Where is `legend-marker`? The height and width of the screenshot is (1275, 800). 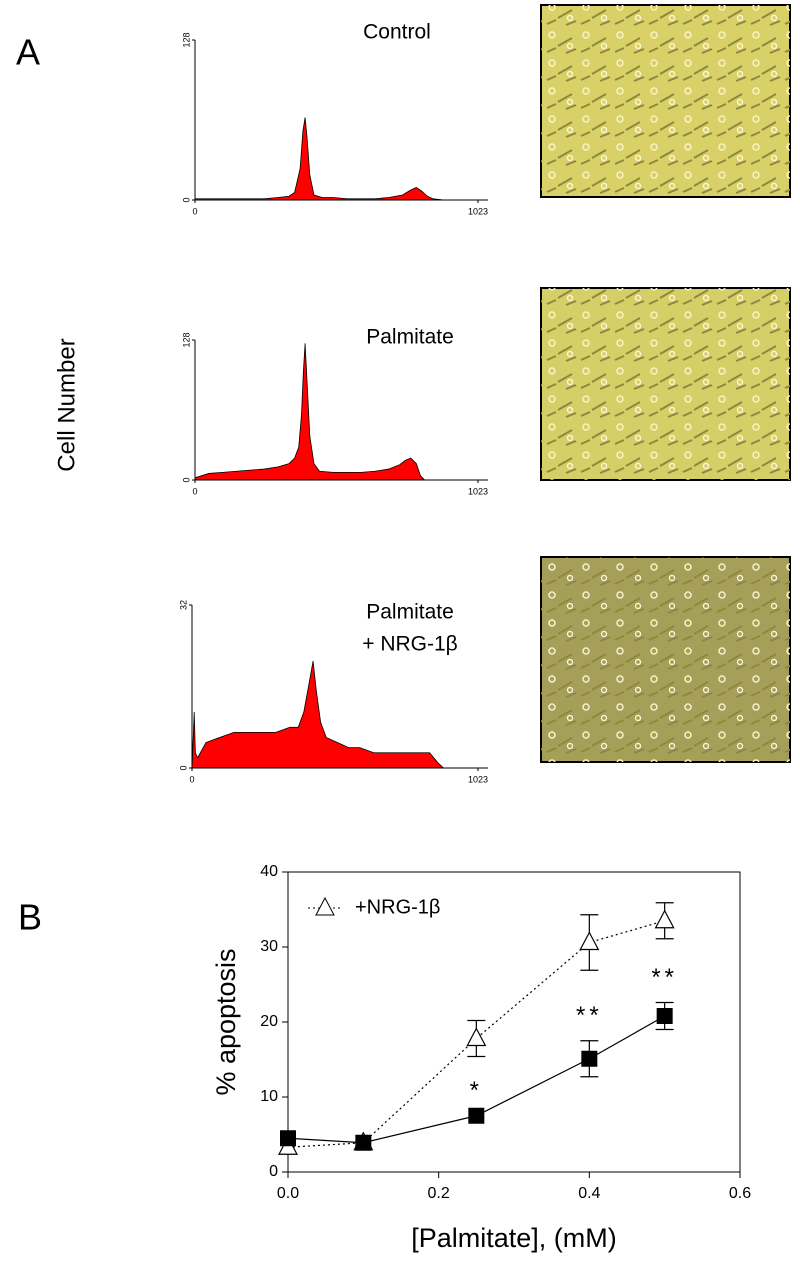 legend-marker is located at coordinates (325, 906).